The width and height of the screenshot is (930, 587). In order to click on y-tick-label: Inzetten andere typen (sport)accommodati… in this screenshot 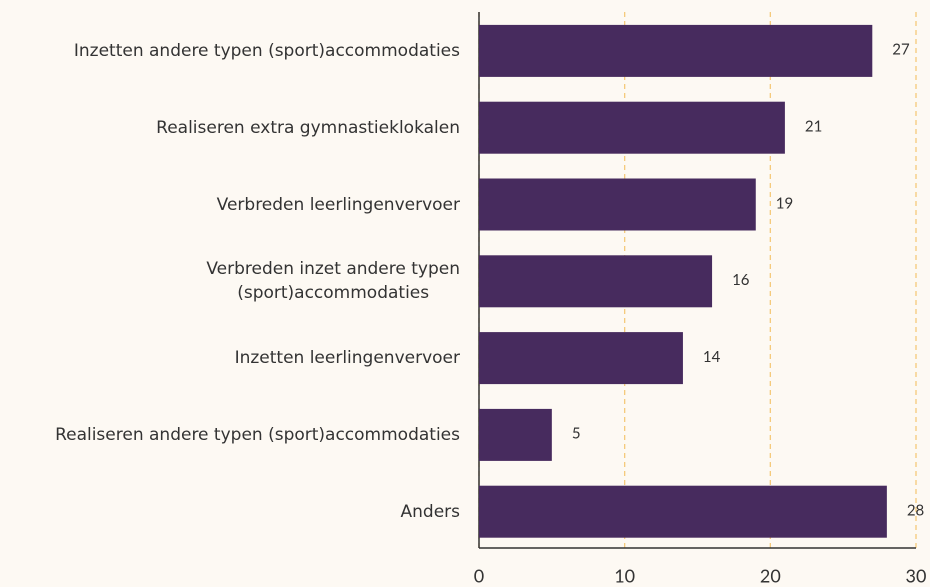, I will do `click(266, 50)`.